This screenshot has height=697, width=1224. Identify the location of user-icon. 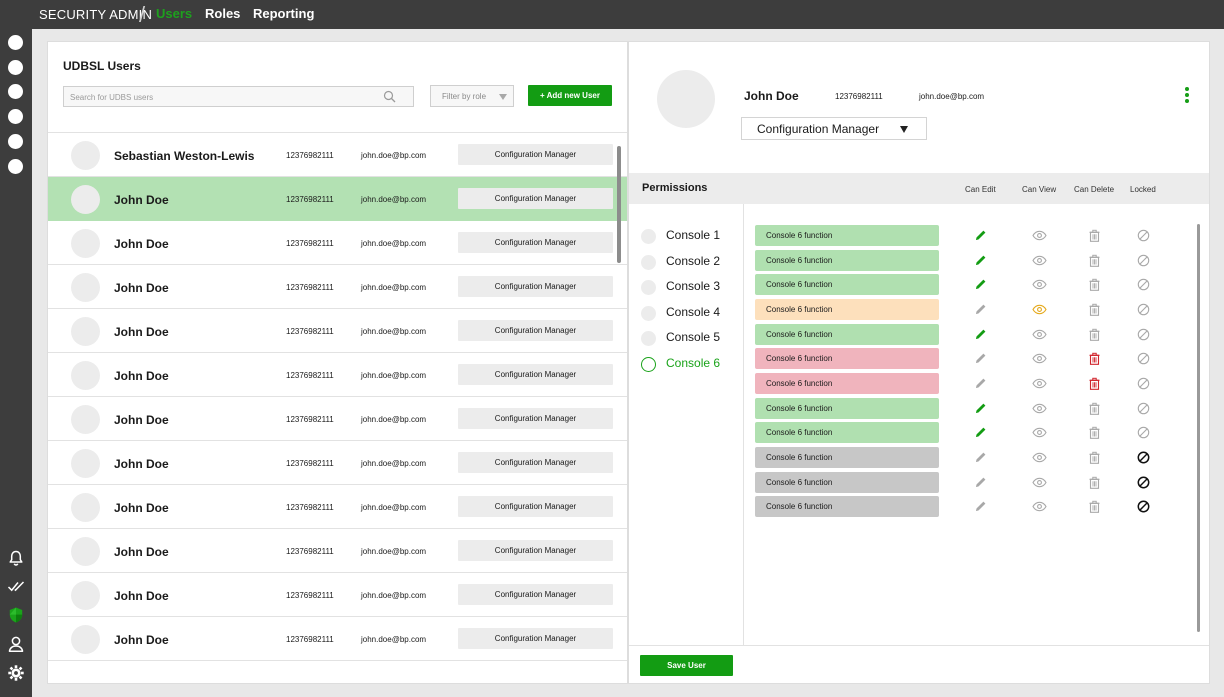
(16, 644).